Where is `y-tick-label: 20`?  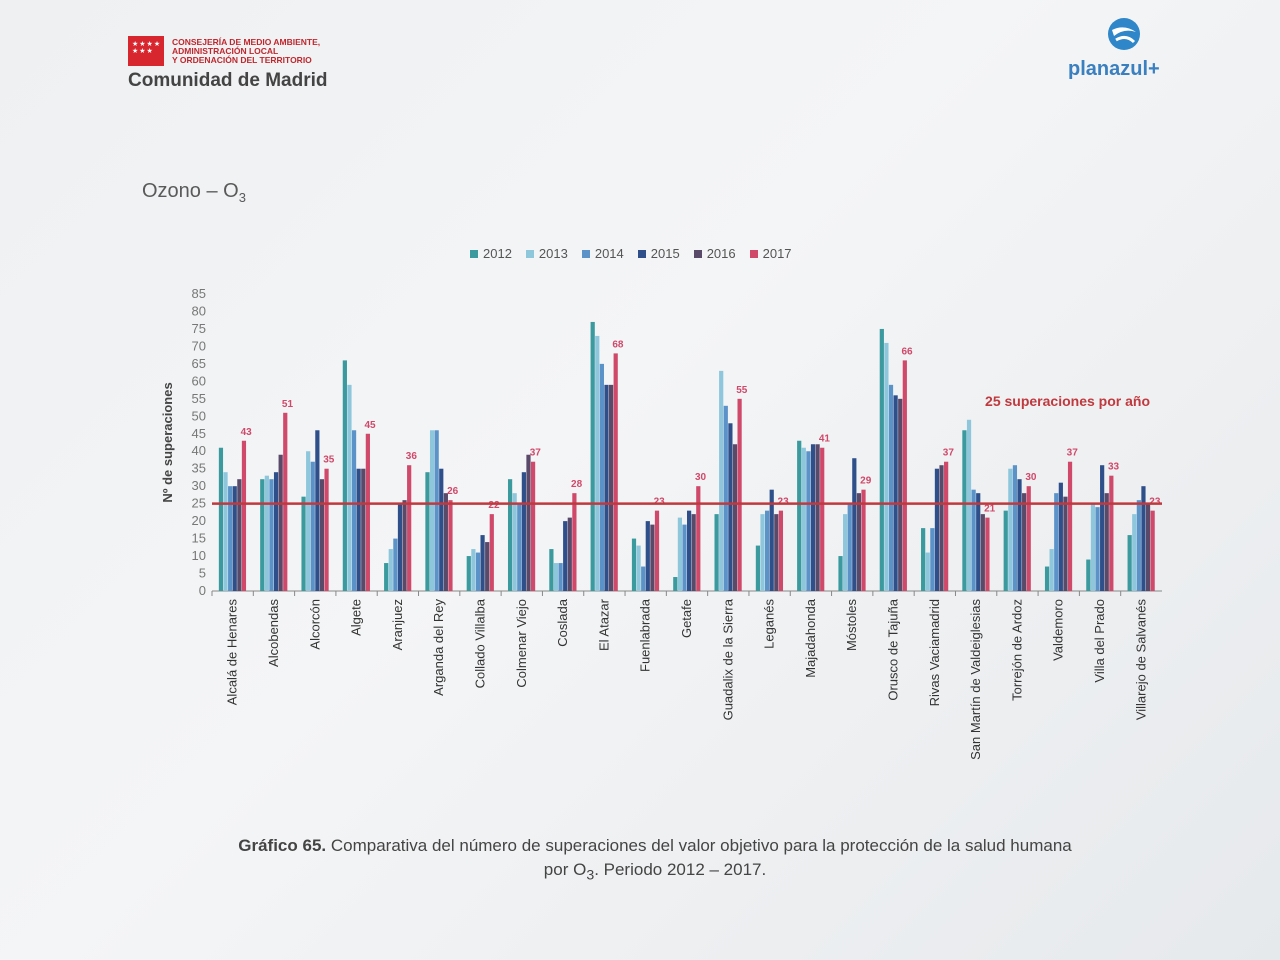 y-tick-label: 20 is located at coordinates (199, 520).